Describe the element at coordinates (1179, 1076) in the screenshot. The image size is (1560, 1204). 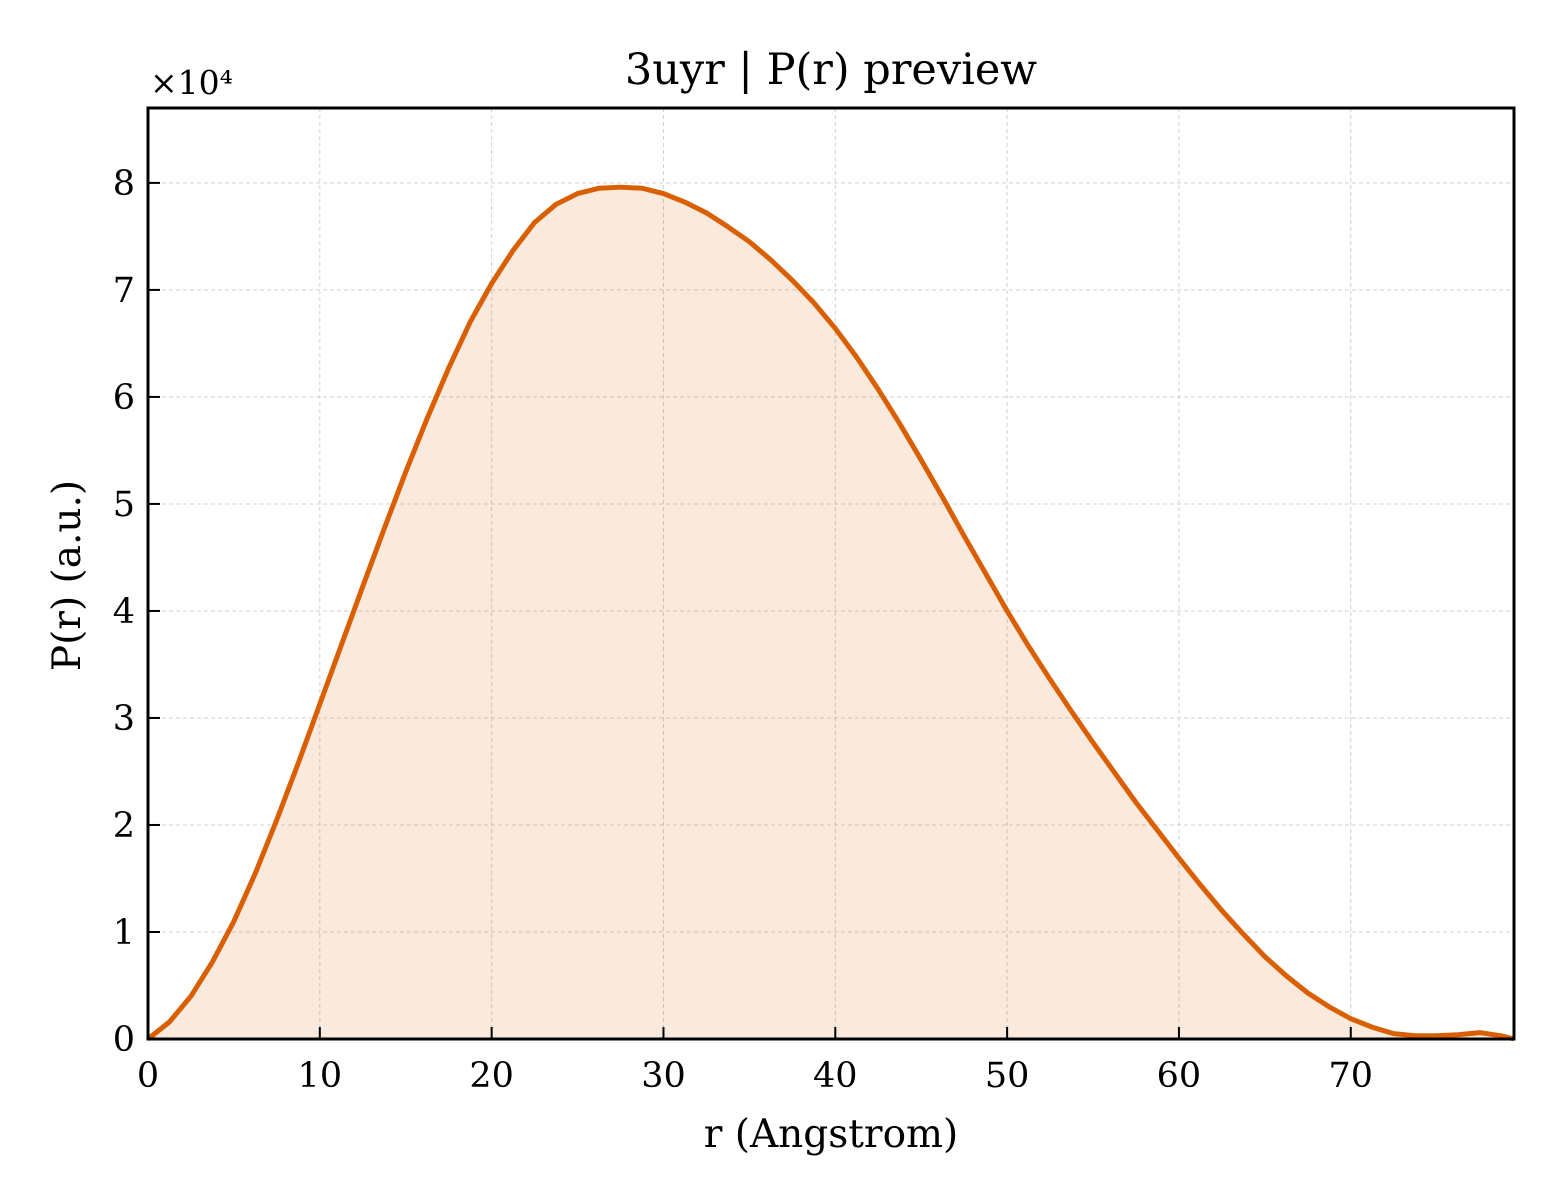
I see `x-tick-label: 60` at that location.